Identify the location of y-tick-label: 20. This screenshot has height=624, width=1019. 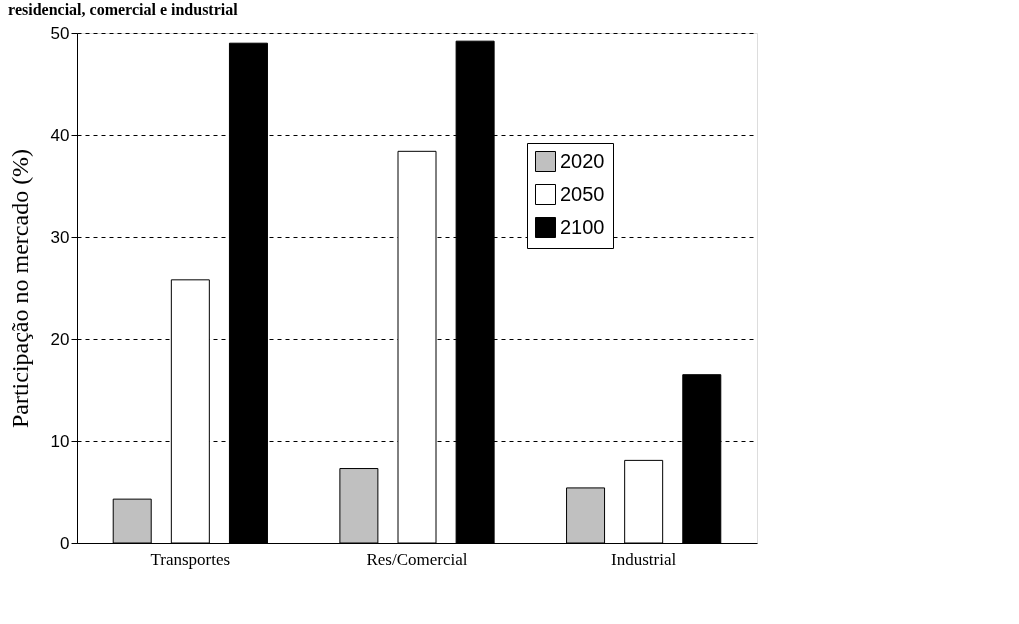
(60, 339).